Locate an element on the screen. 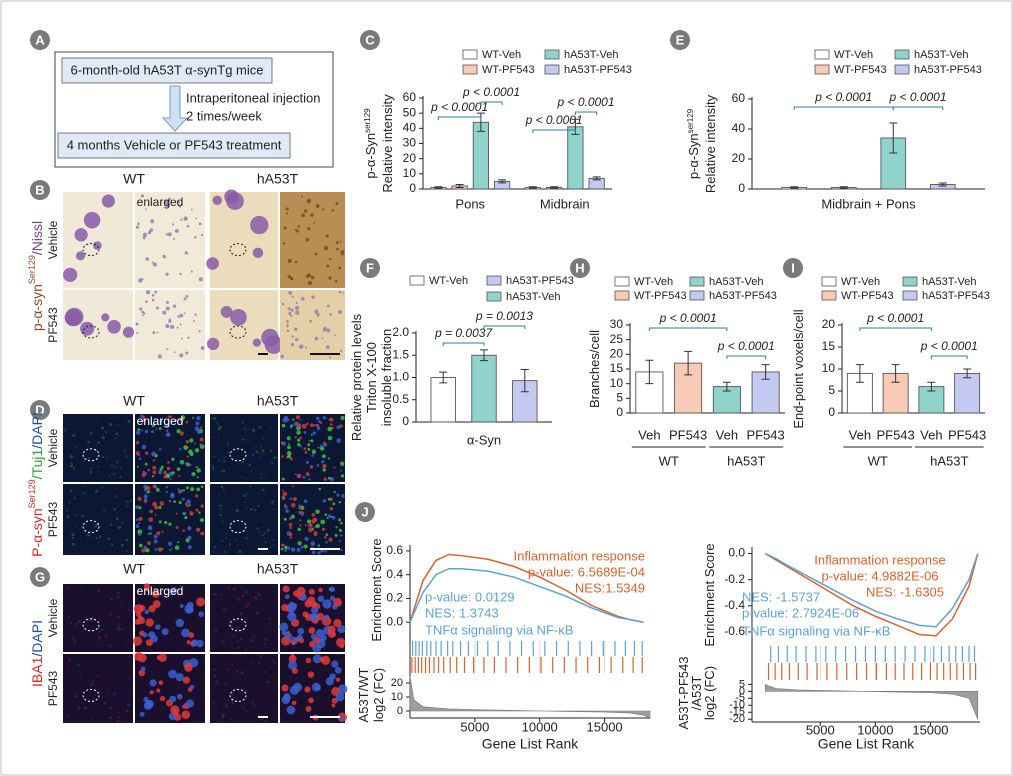 This screenshot has height=776, width=1013. stain-label: P-α-synSer129/Tuj1/DAPI is located at coordinates (35, 484).